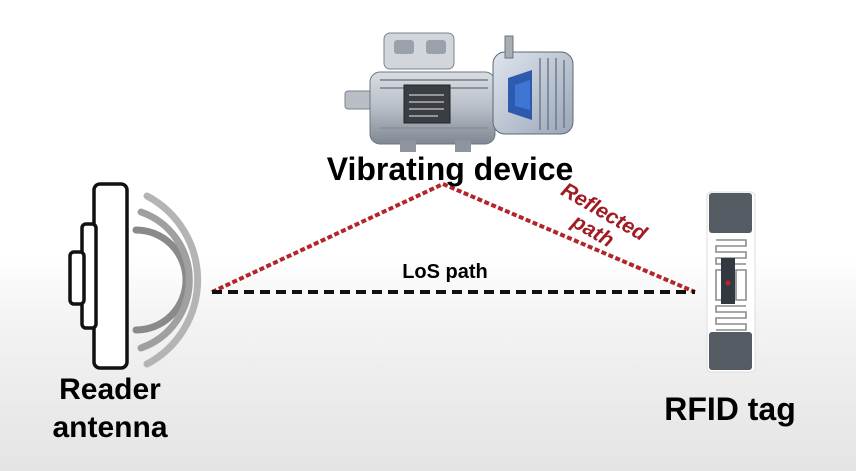 Image resolution: width=856 pixels, height=471 pixels. Describe the element at coordinates (110, 427) in the screenshot. I see `reader-label-line2: antenna` at that location.